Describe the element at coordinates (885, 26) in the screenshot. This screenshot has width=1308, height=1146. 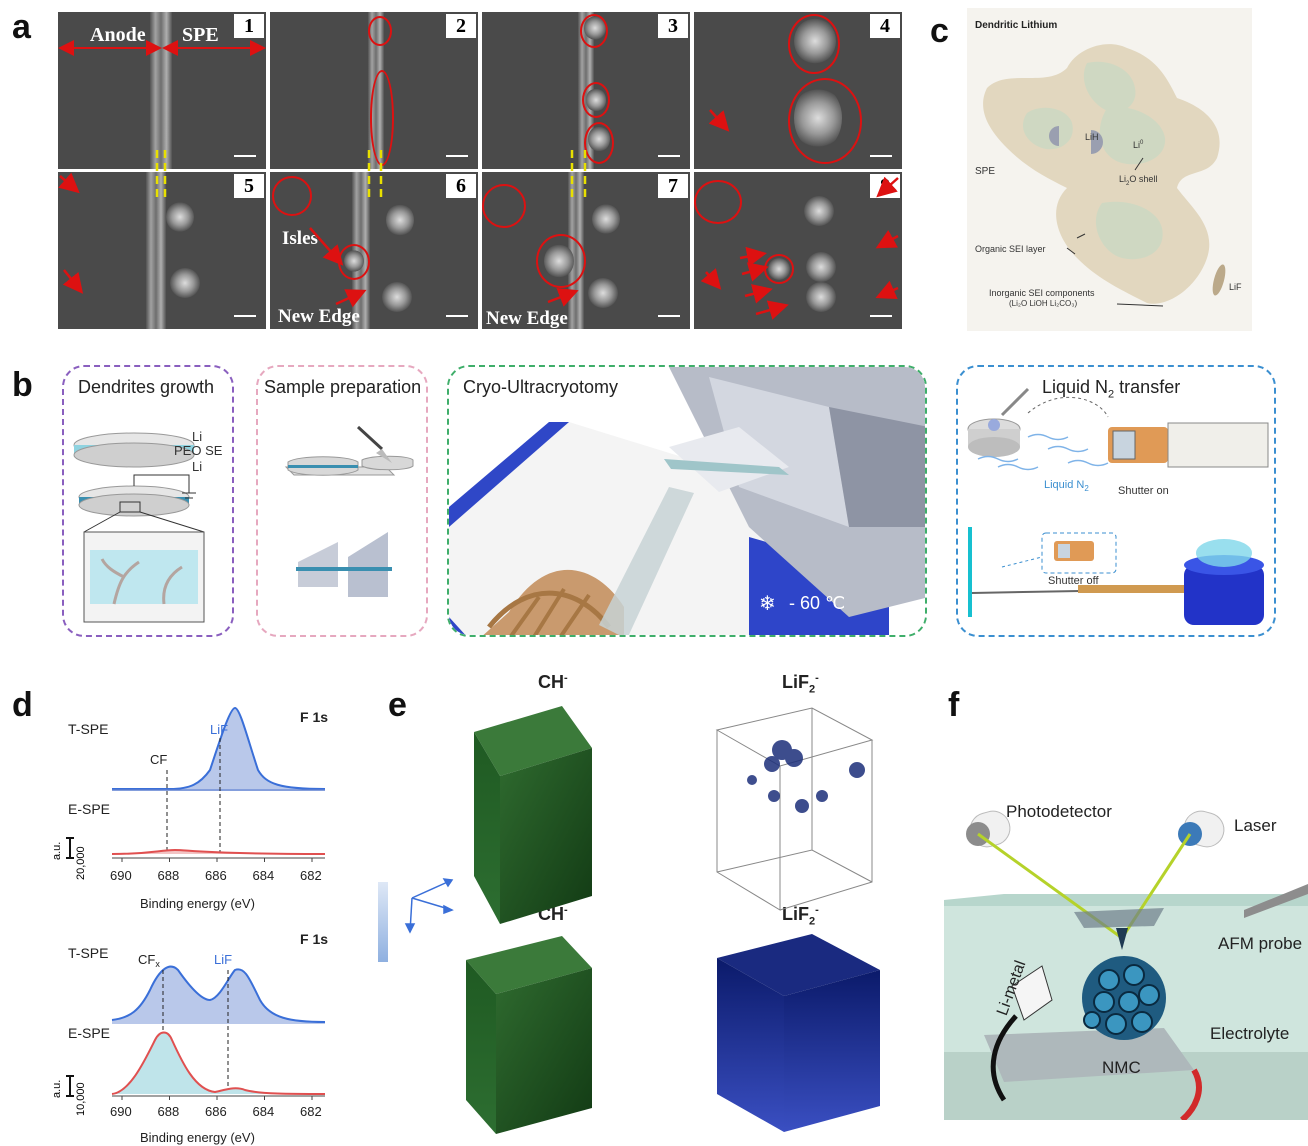
I see `tile-number: 4` at that location.